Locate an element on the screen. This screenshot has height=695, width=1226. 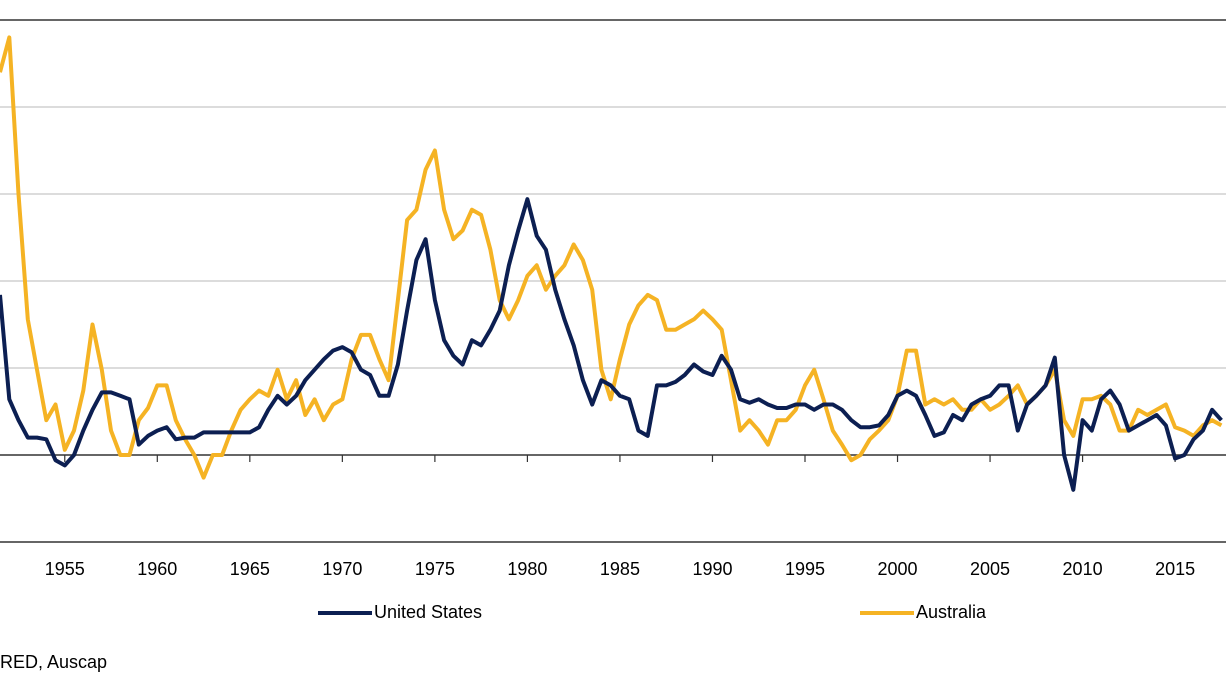
x-tick-label: 1980 is located at coordinates (527, 569).